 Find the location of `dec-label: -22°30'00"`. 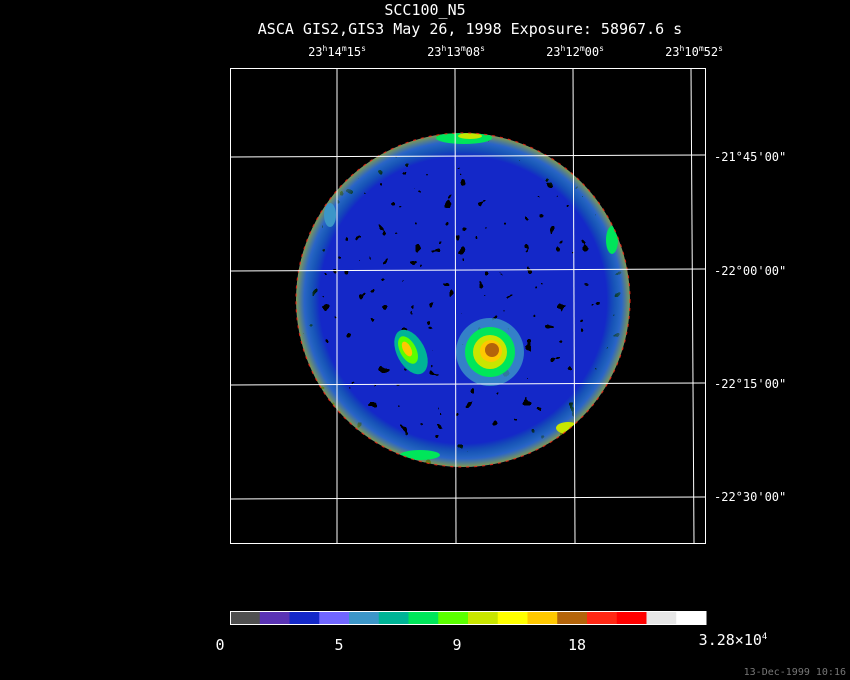

dec-label: -22°30'00" is located at coordinates (750, 497).